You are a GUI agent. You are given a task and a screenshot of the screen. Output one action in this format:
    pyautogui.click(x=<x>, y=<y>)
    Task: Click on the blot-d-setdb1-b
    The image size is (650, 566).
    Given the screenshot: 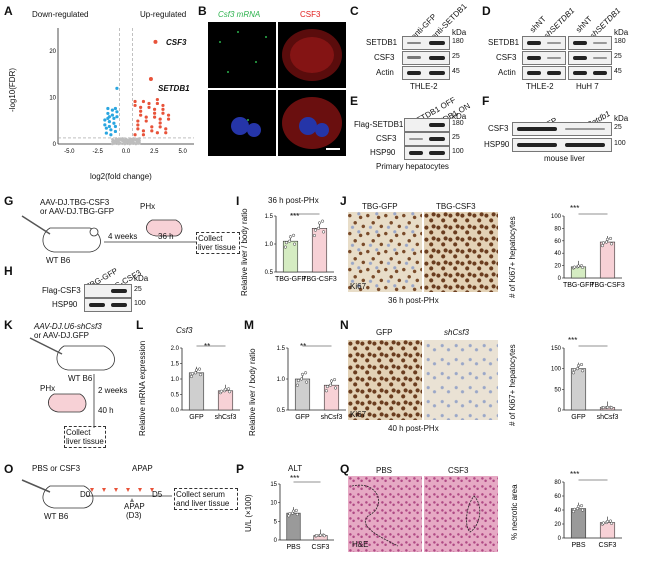 What is the action you would take?
    pyautogui.click(x=590, y=43)
    